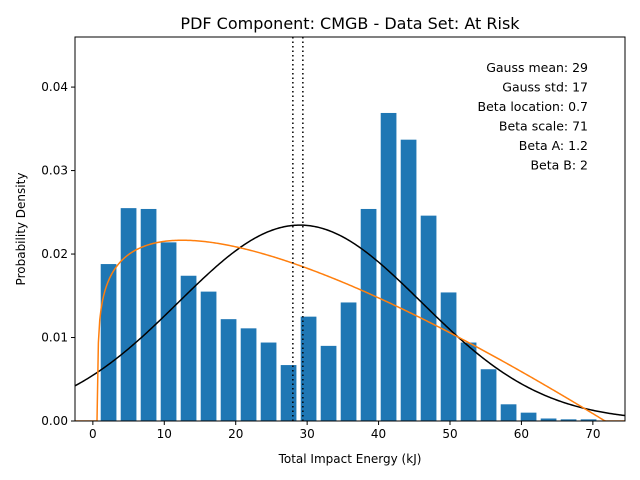 The height and width of the screenshot is (480, 640). What do you see at coordinates (537, 67) in the screenshot?
I see `annotation-line: Gauss mean: 29` at bounding box center [537, 67].